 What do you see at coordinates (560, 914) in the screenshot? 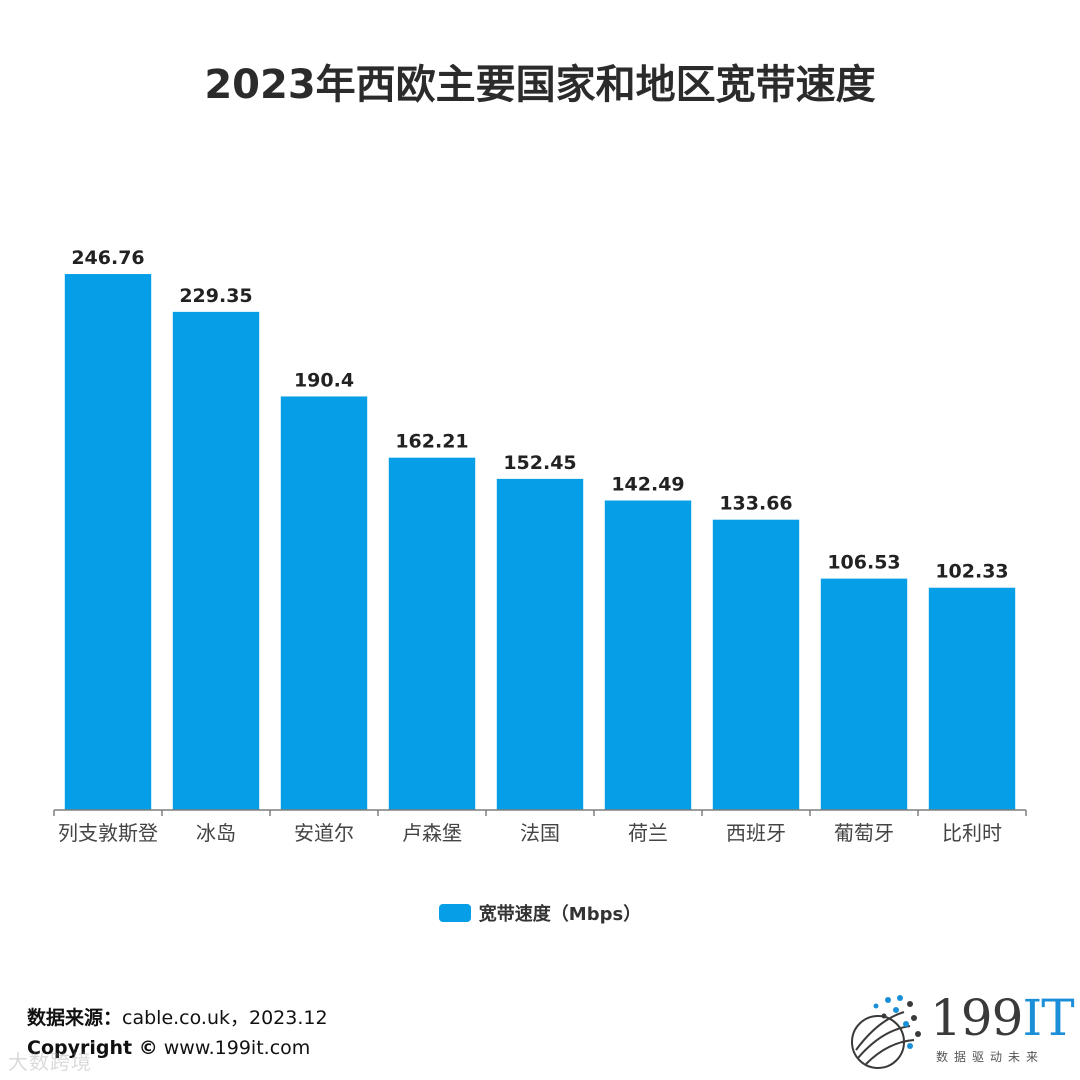
I see `legend-label: 宽带速度（Mbps）` at bounding box center [560, 914].